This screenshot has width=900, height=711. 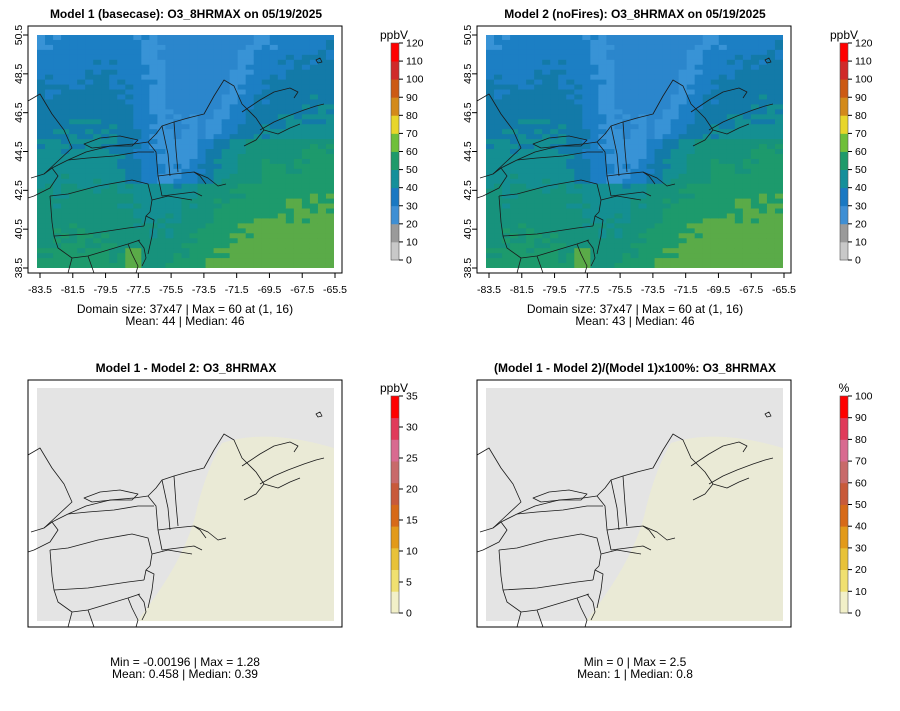 I want to click on boundary-line, so click(x=659, y=179).